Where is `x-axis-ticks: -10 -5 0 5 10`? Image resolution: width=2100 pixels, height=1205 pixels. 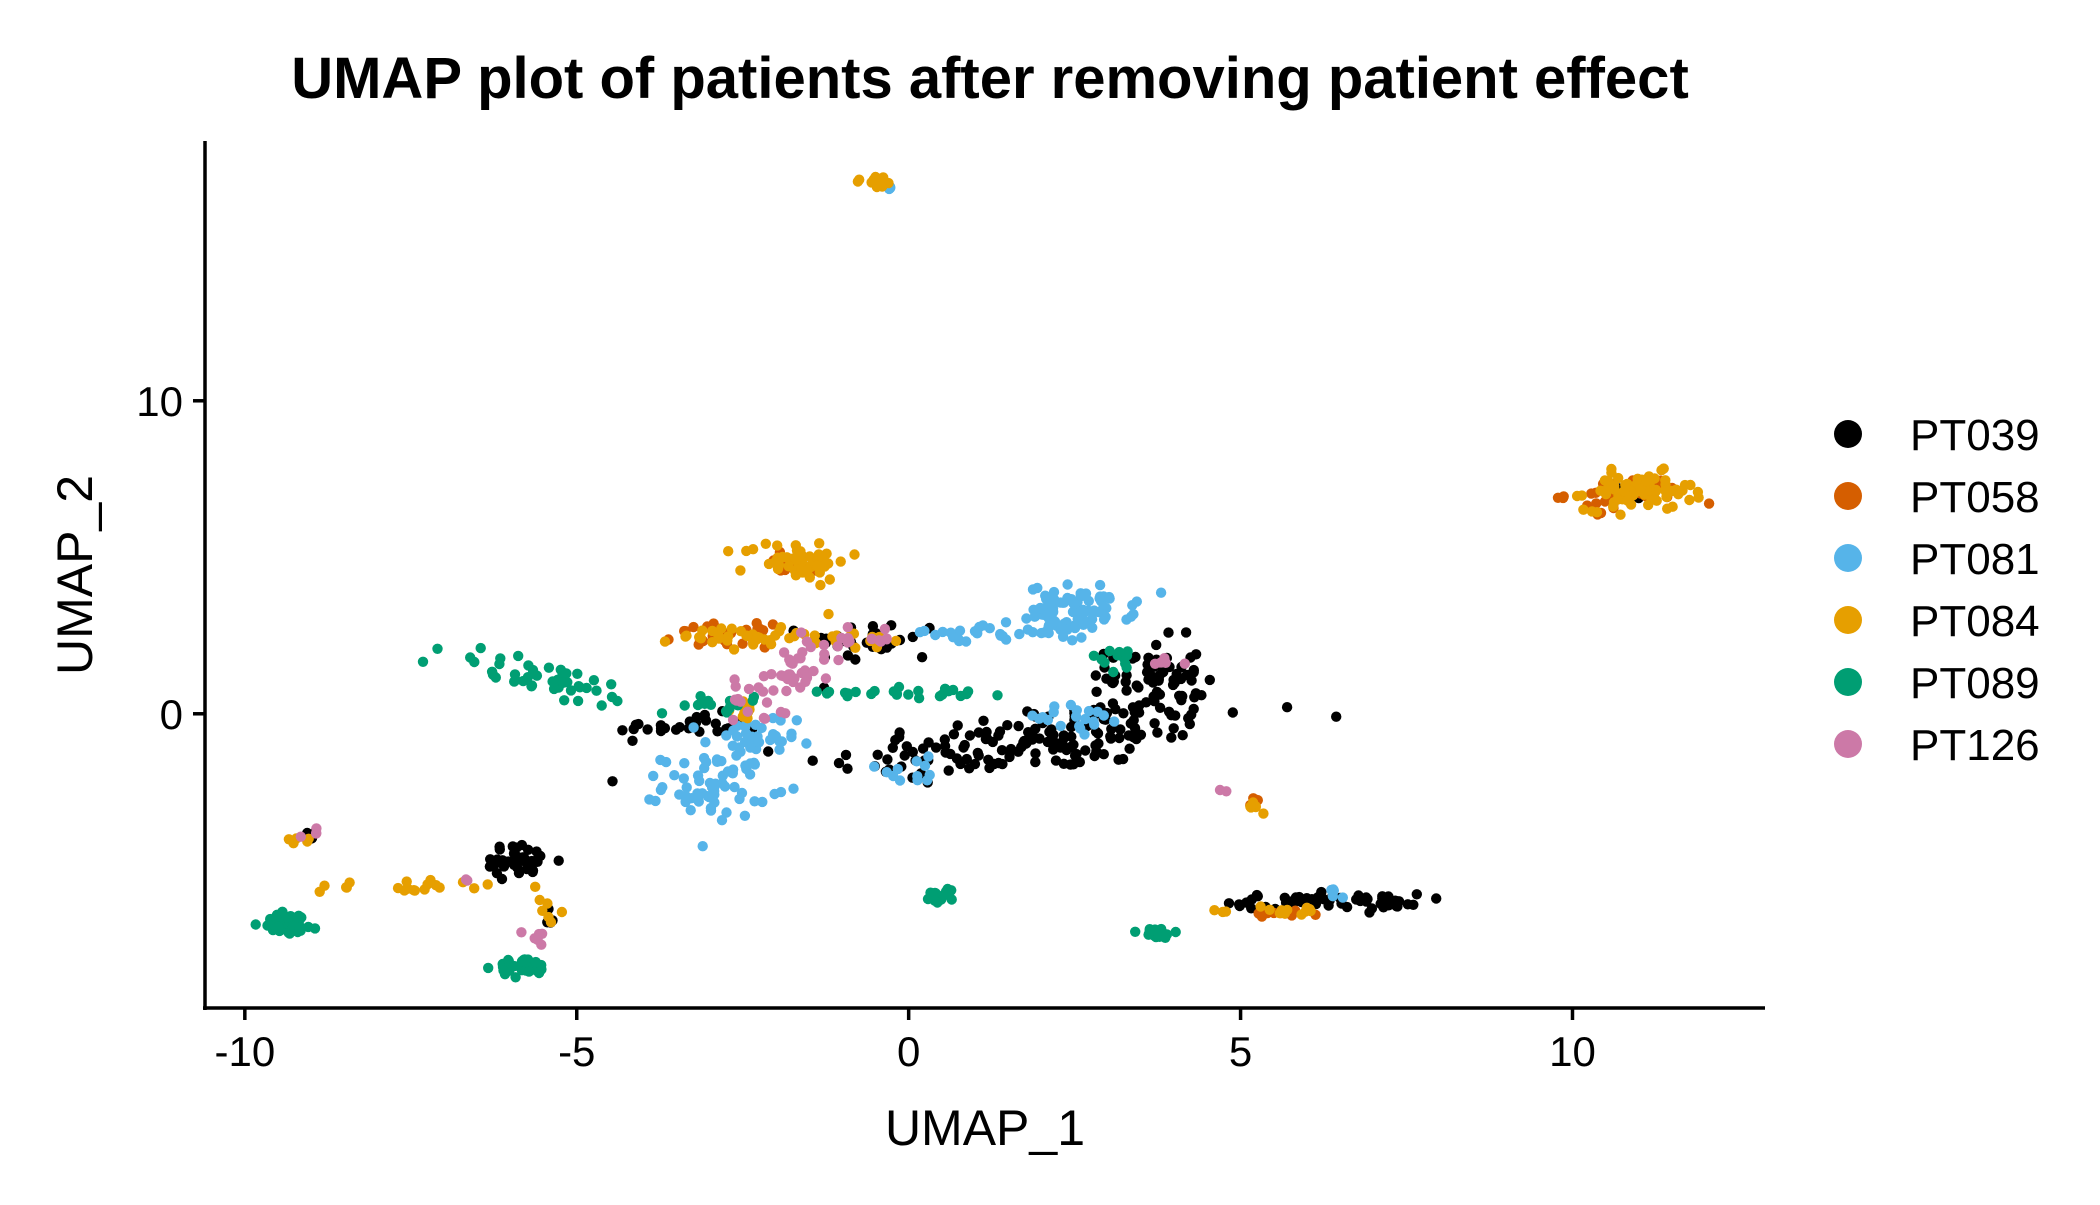
x-axis-ticks: -10 -5 0 5 10 is located at coordinates (905, 1041).